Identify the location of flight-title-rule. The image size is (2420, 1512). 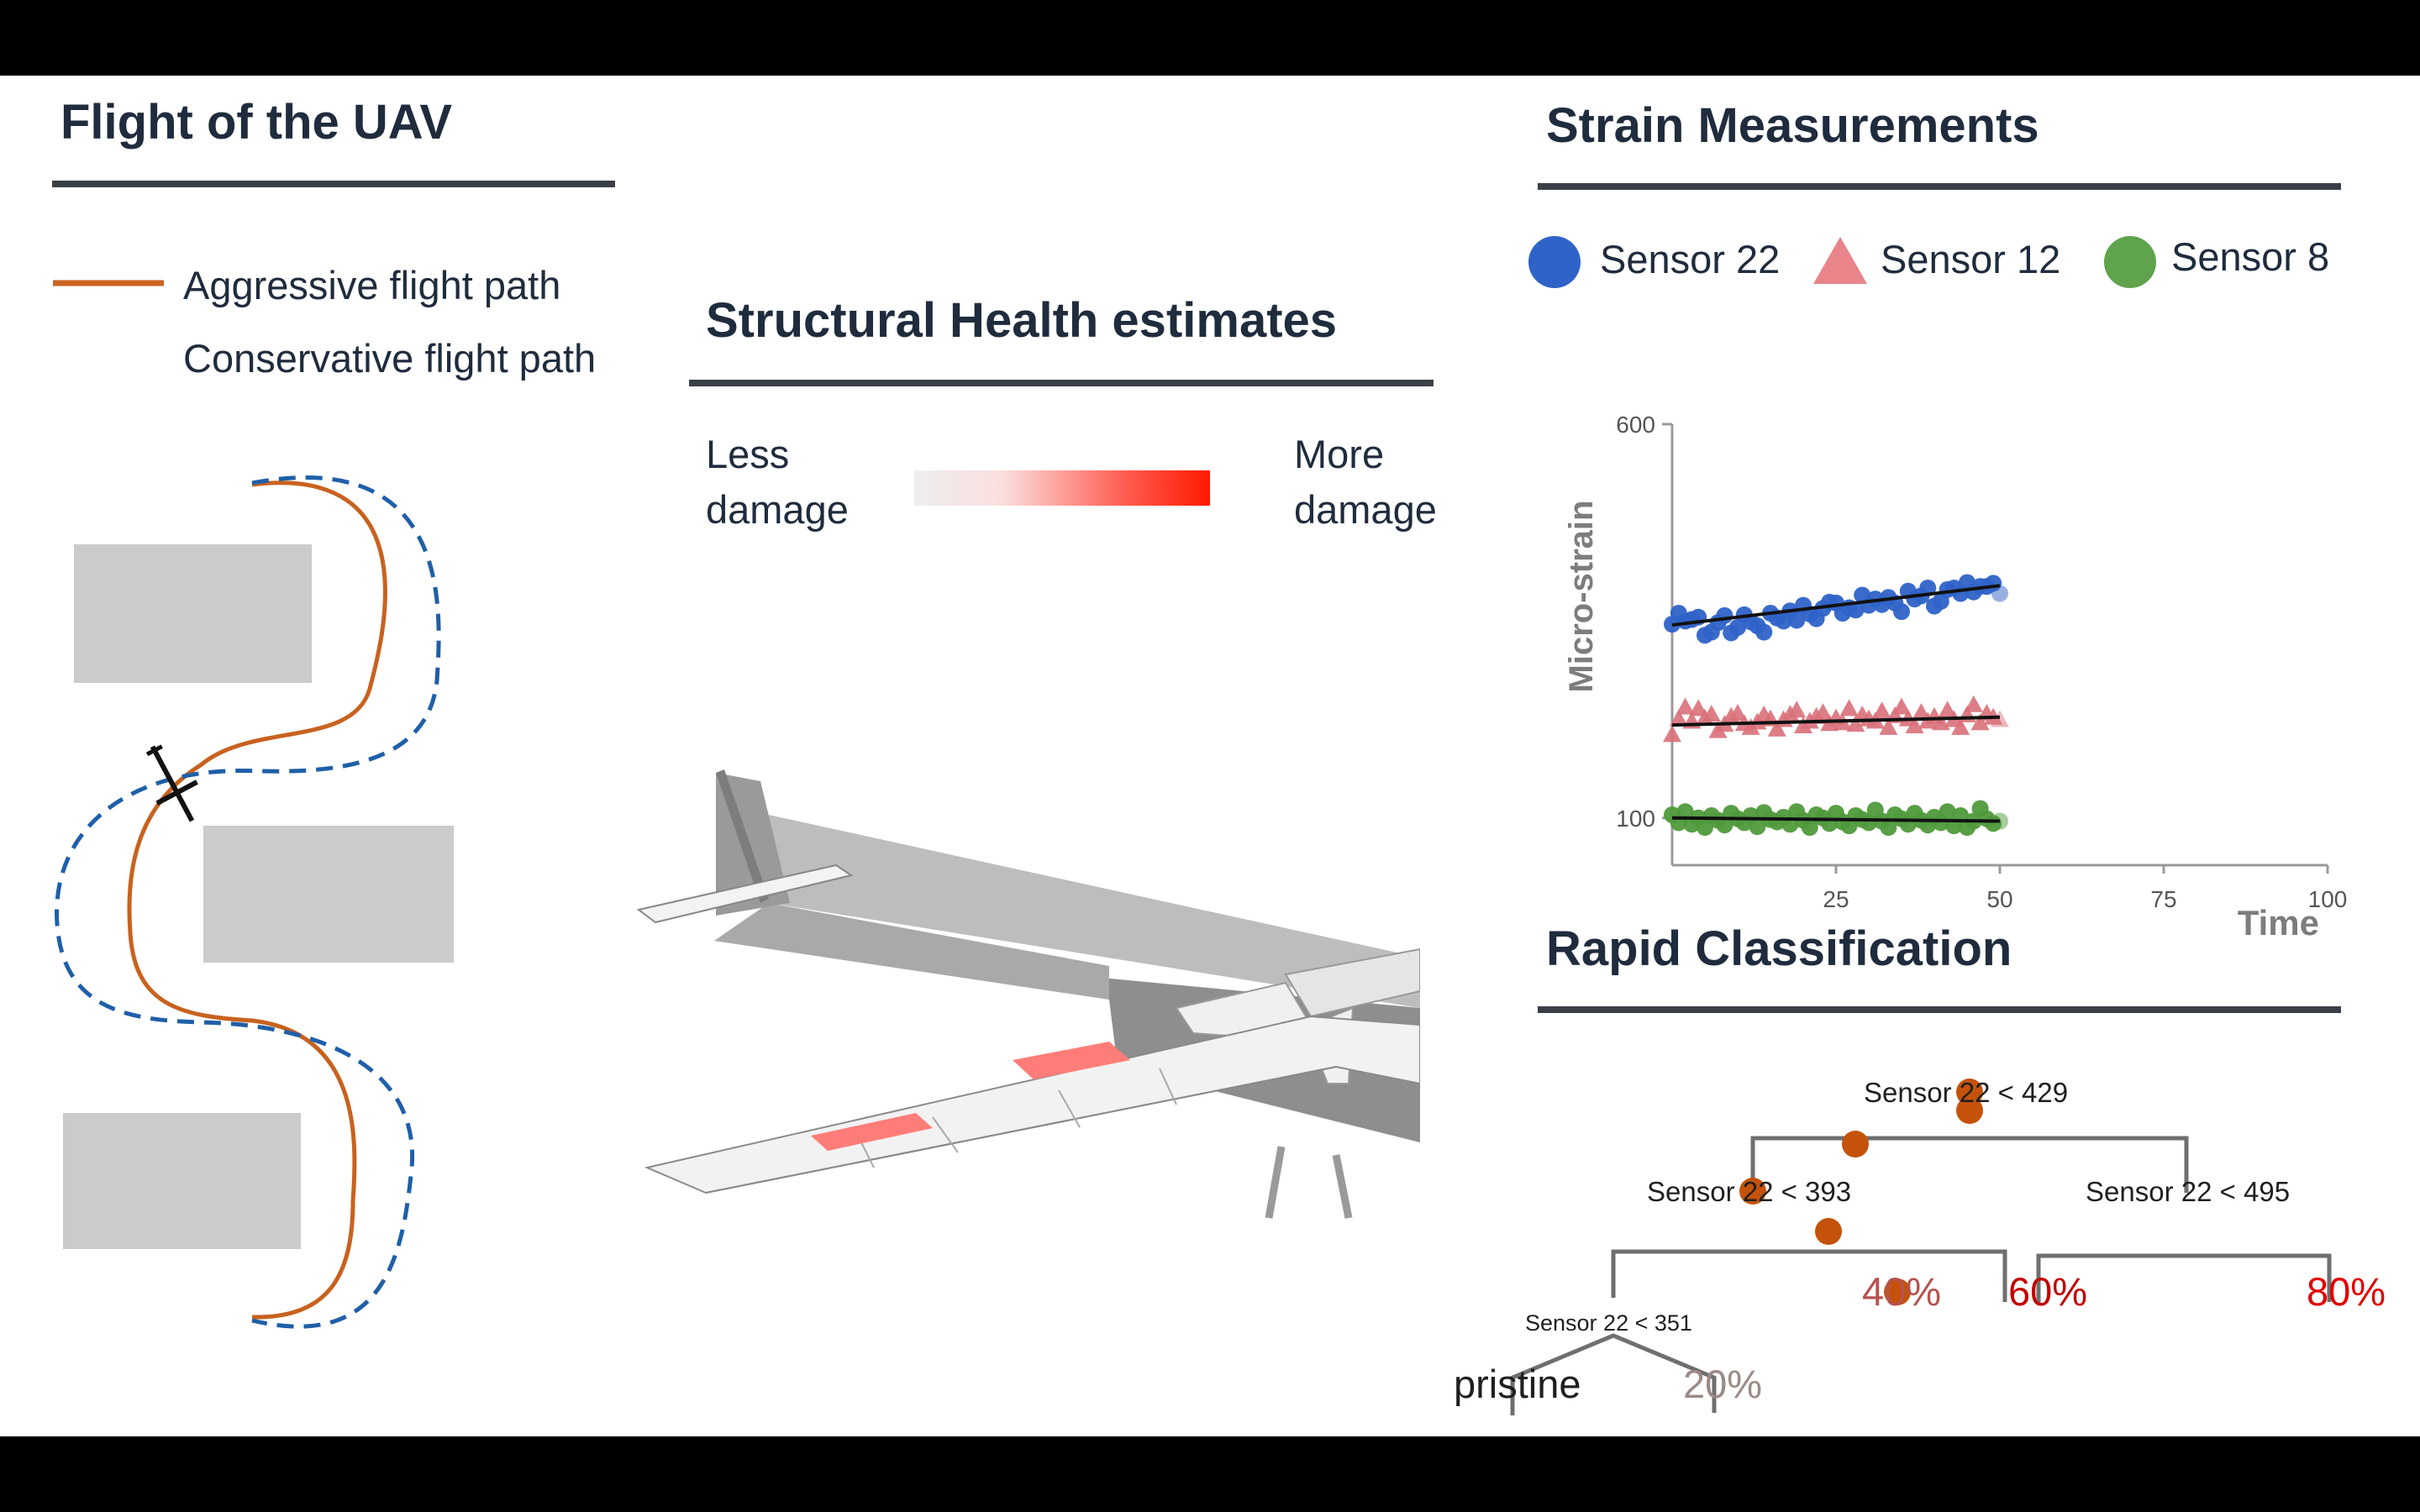
(333, 184).